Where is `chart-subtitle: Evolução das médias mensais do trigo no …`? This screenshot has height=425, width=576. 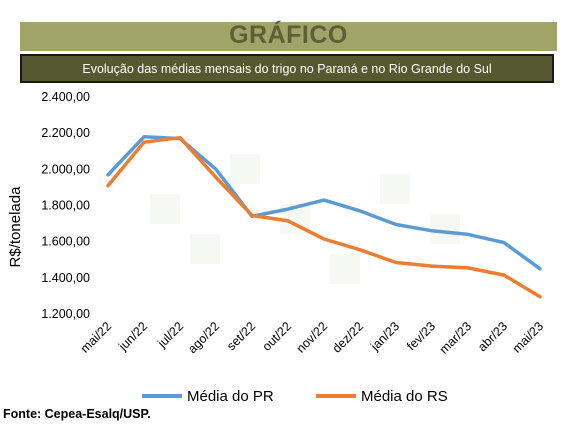
chart-subtitle: Evolução das médias mensais do trigo no … is located at coordinates (287, 69).